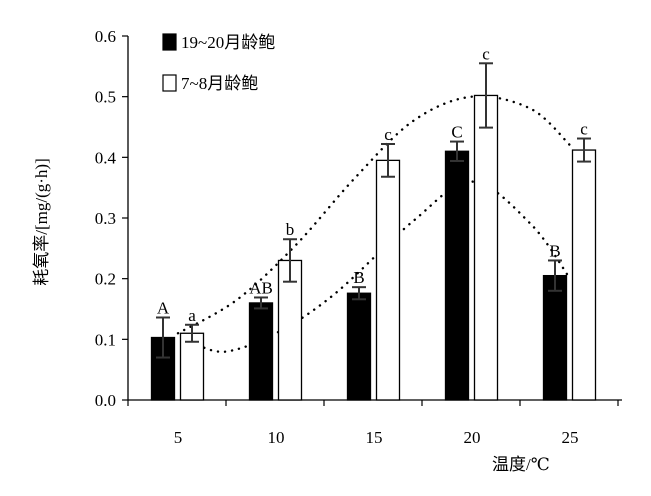 The height and width of the screenshot is (496, 651). What do you see at coordinates (218, 63) in the screenshot?
I see `legend: 19~20月龄鲍 7~8月龄鲍` at bounding box center [218, 63].